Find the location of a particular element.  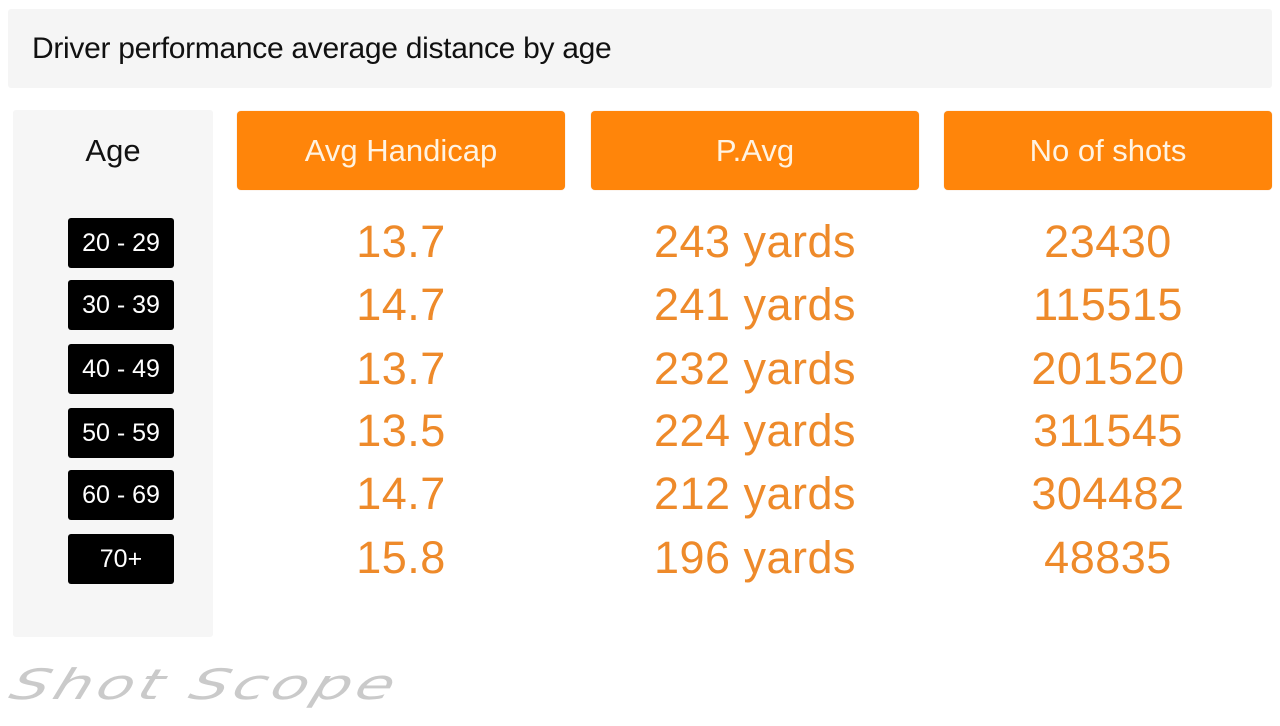

cell-no-of-shots: 48835 is located at coordinates (1108, 557).